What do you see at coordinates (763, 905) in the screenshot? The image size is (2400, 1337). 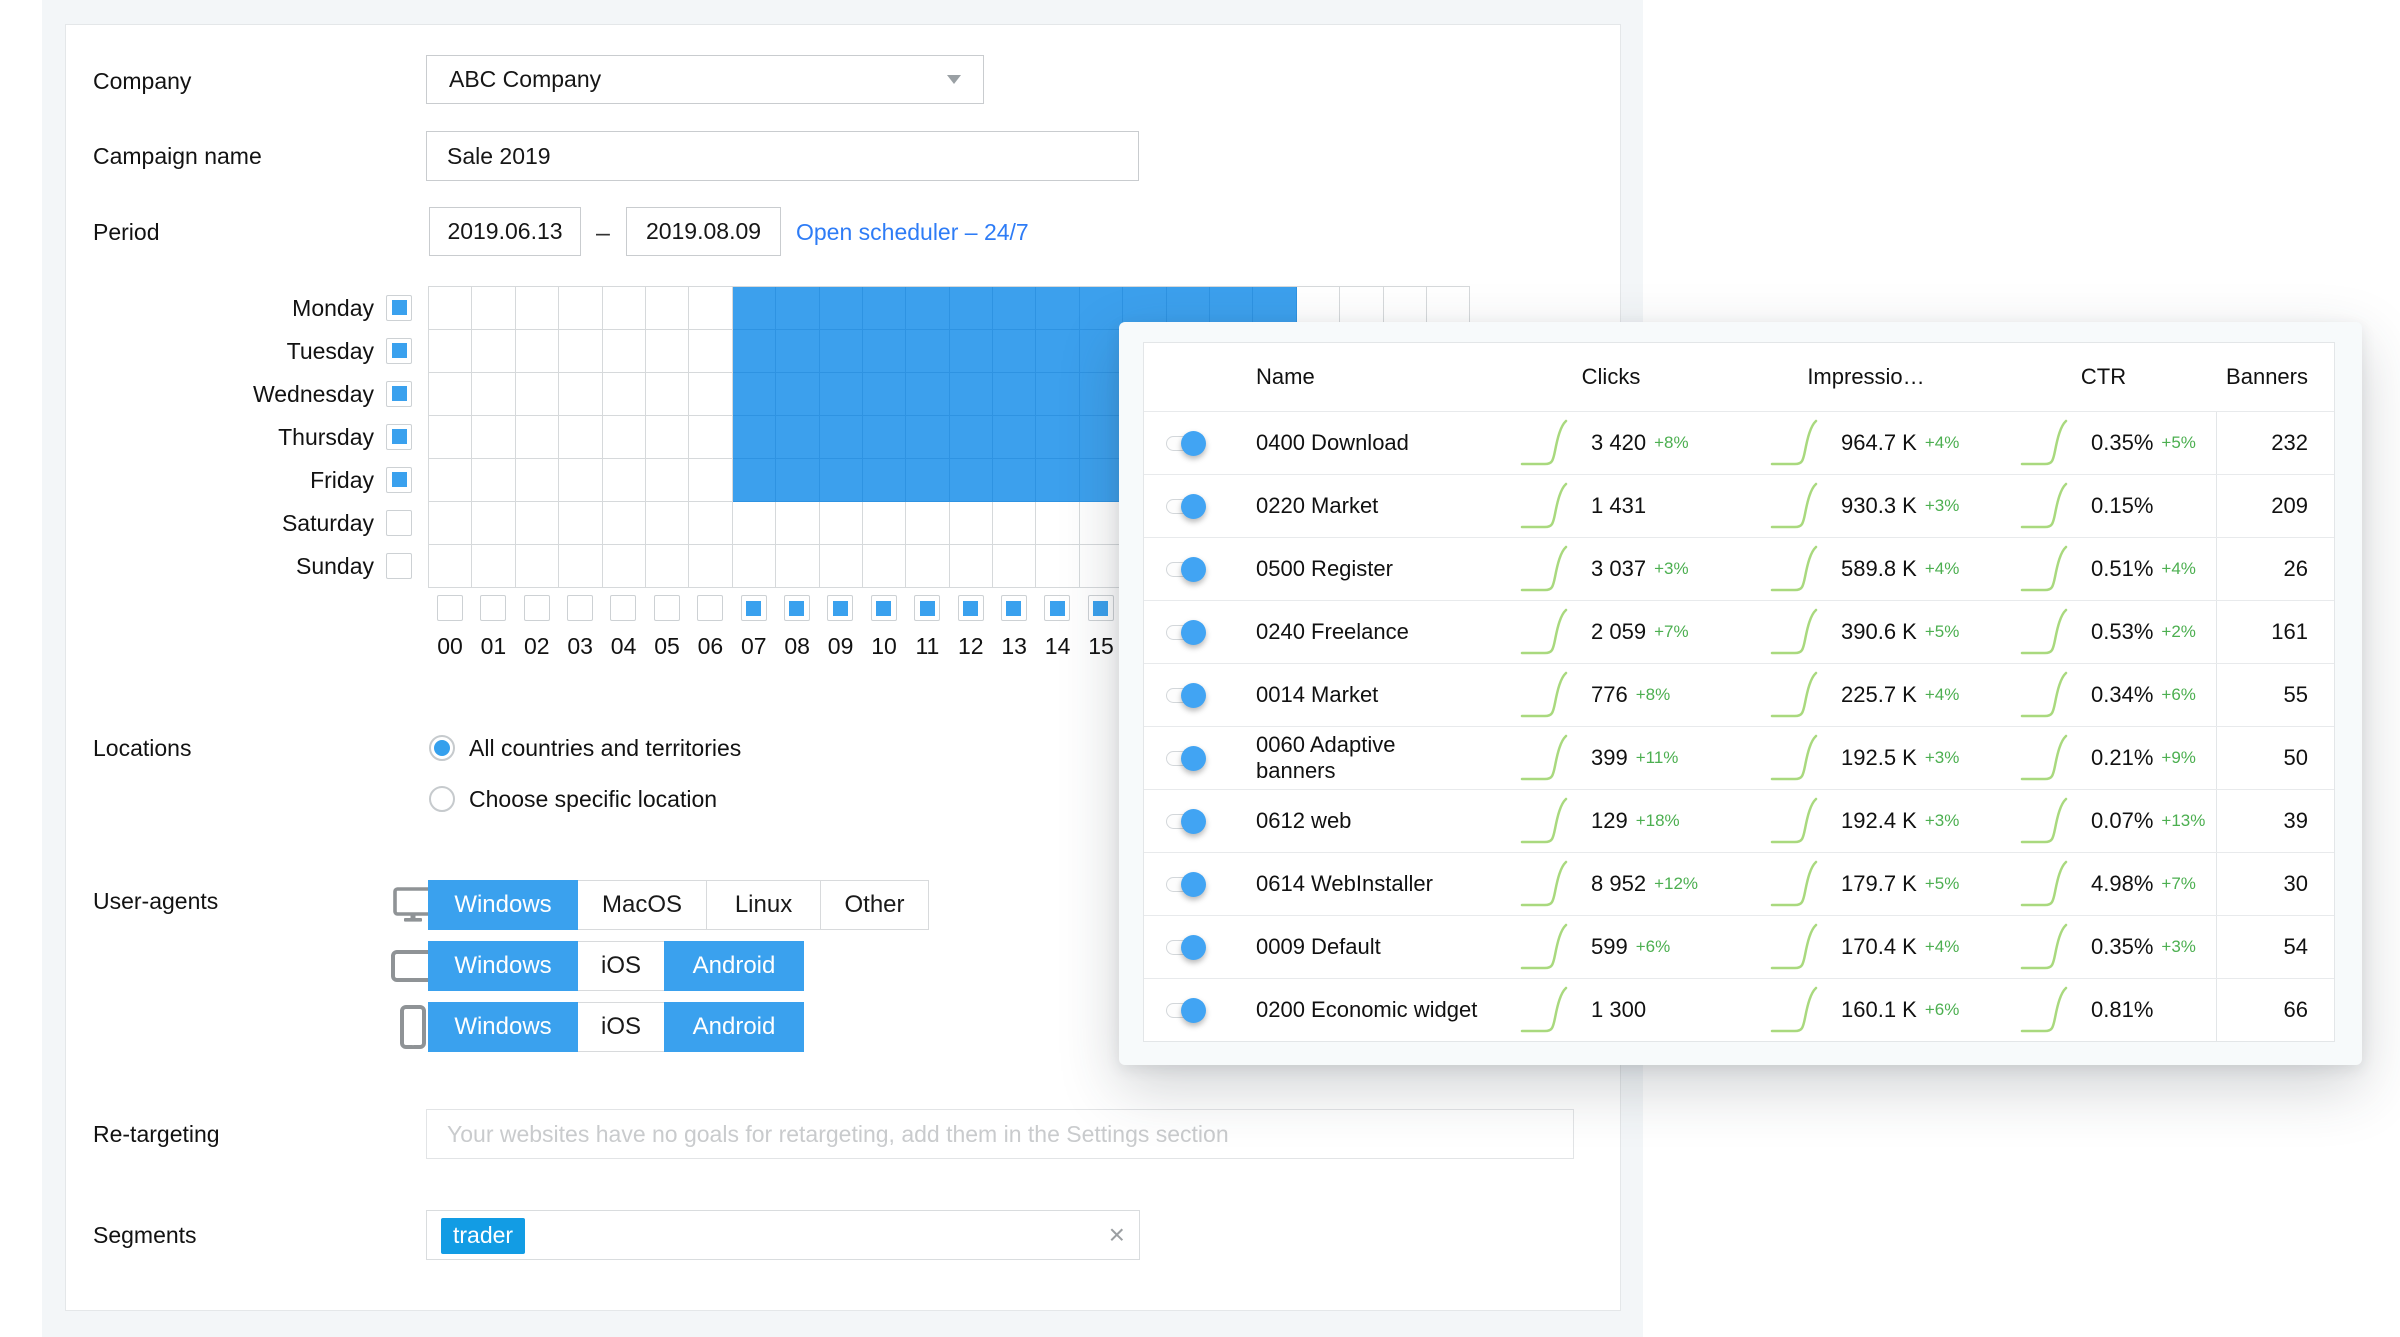 I see `ua-button-desktop-linux: Linux` at bounding box center [763, 905].